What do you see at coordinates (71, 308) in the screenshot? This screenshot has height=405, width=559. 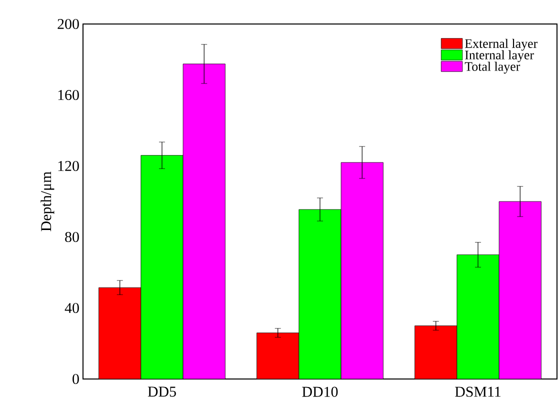 I see `y-tick-label: 40` at bounding box center [71, 308].